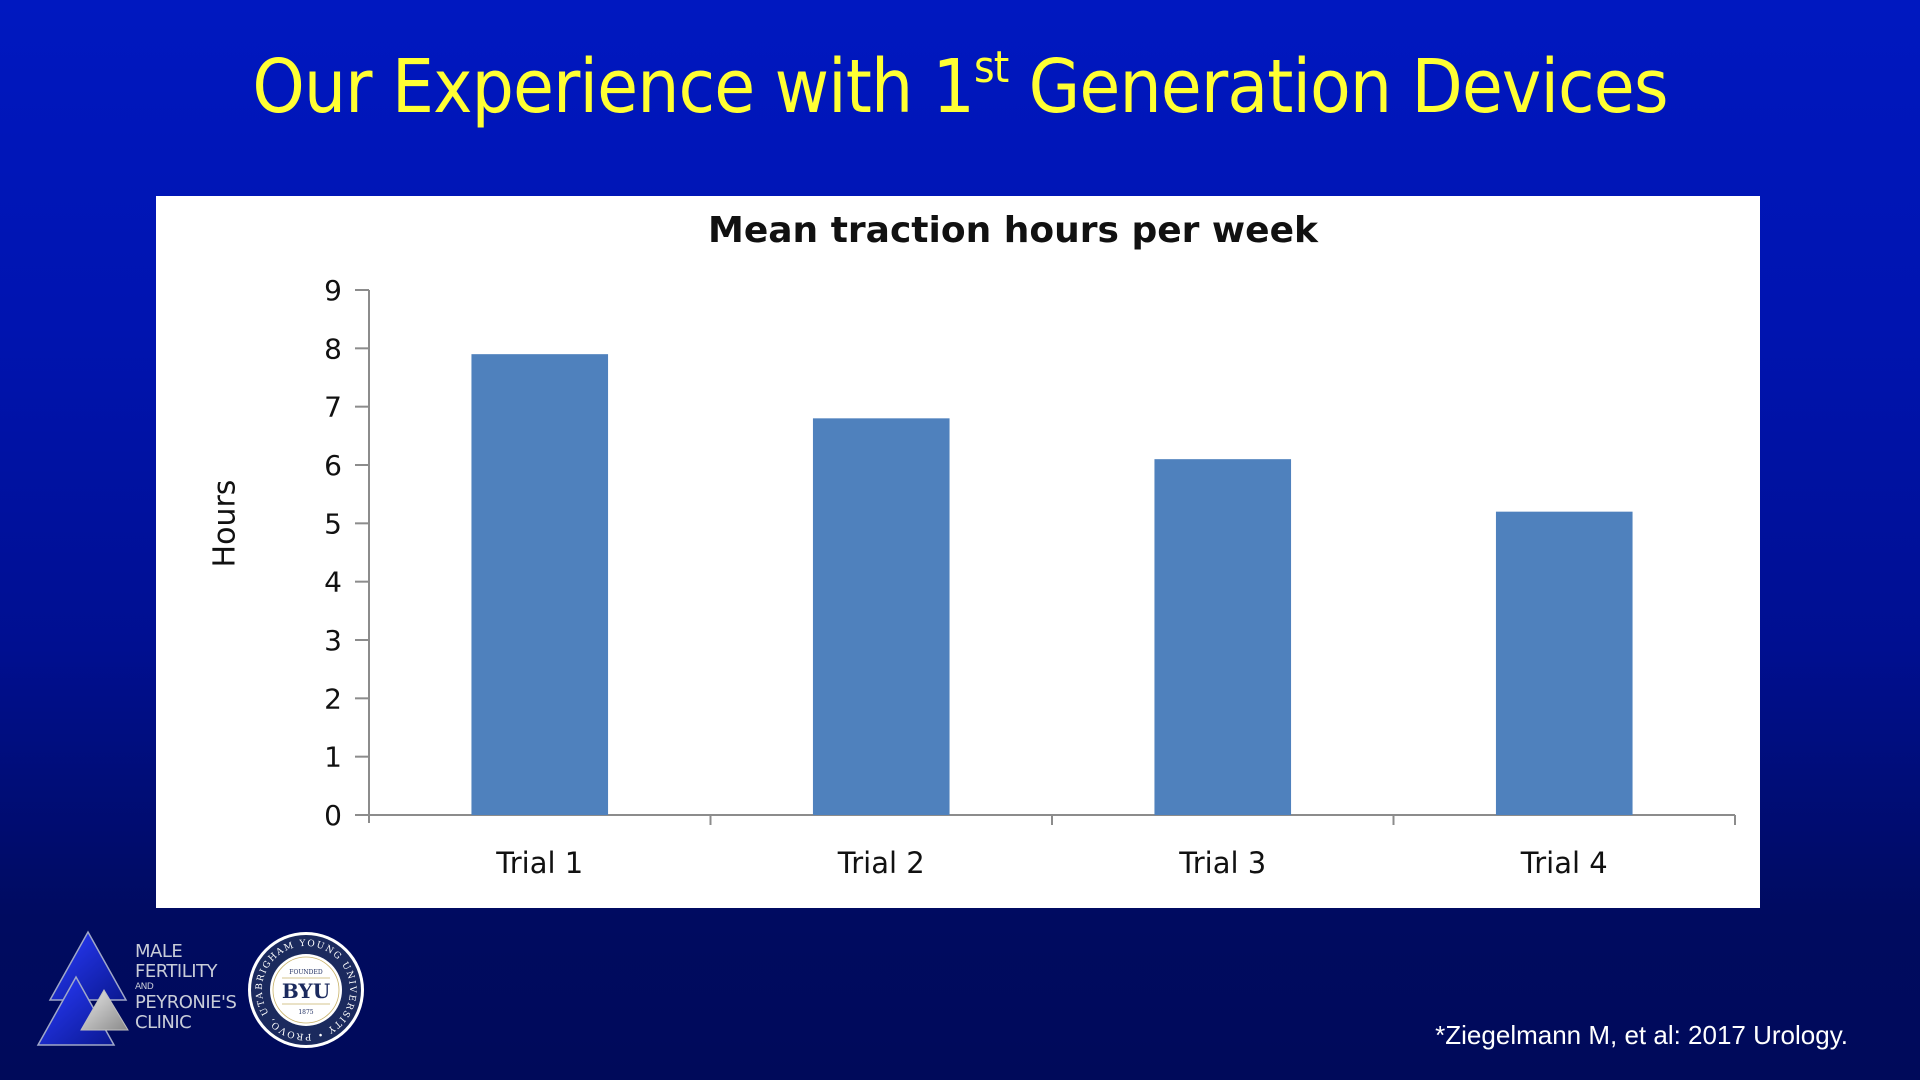 The width and height of the screenshot is (1920, 1080). I want to click on title-text-suffix: Generation Devices, so click(1338, 87).